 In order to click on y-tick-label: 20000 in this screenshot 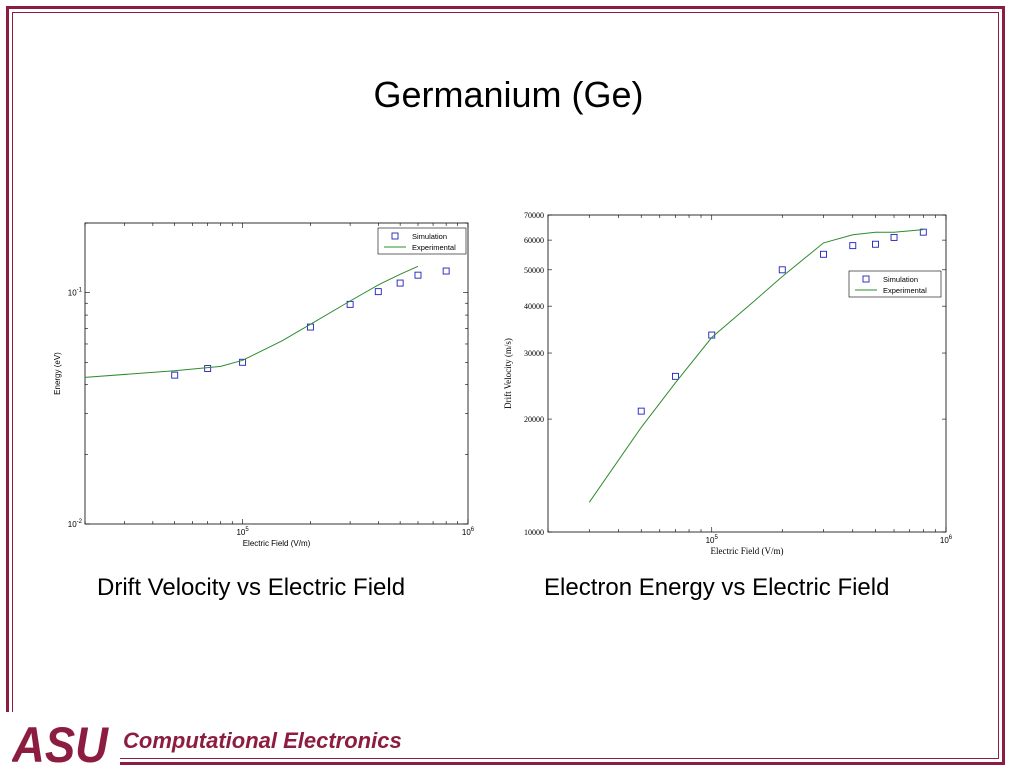, I will do `click(534, 419)`.